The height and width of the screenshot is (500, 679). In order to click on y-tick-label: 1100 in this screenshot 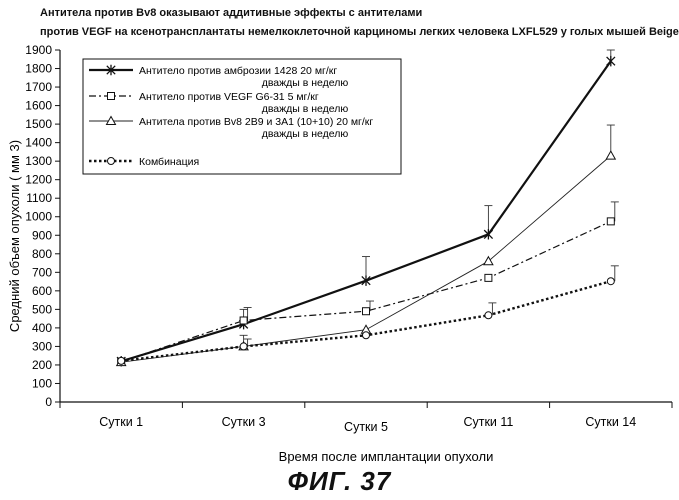, I will do `click(39, 198)`.